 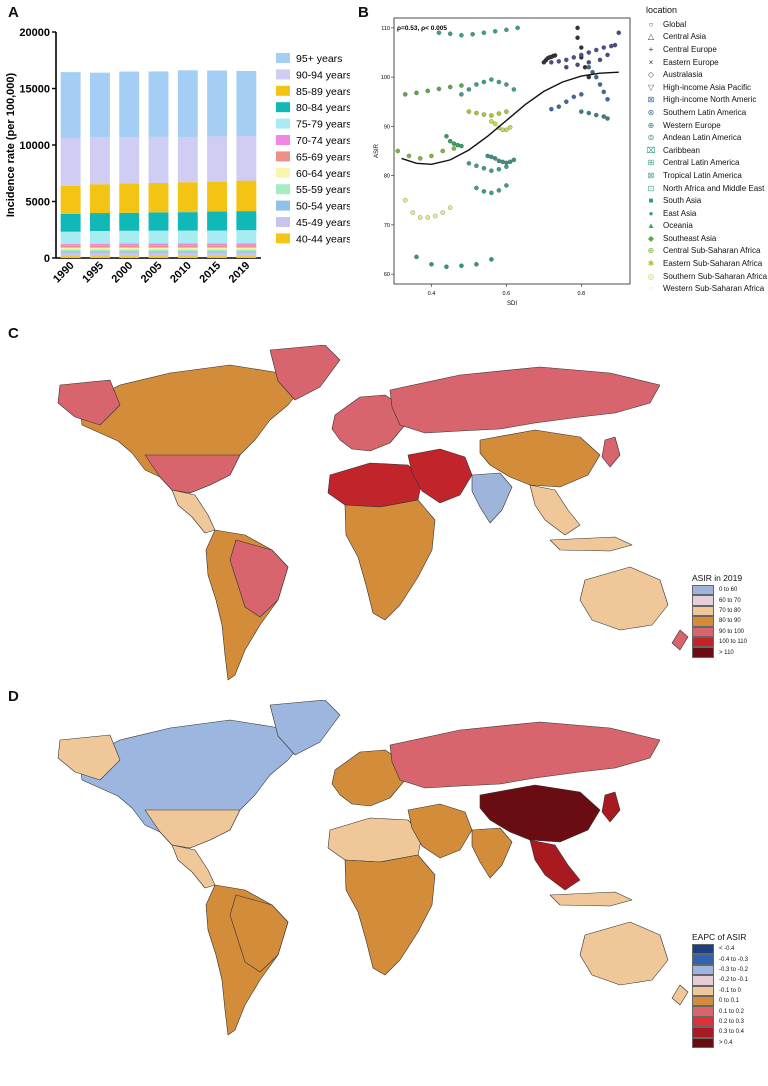 I want to click on legend-item: > 110, so click(x=719, y=652).